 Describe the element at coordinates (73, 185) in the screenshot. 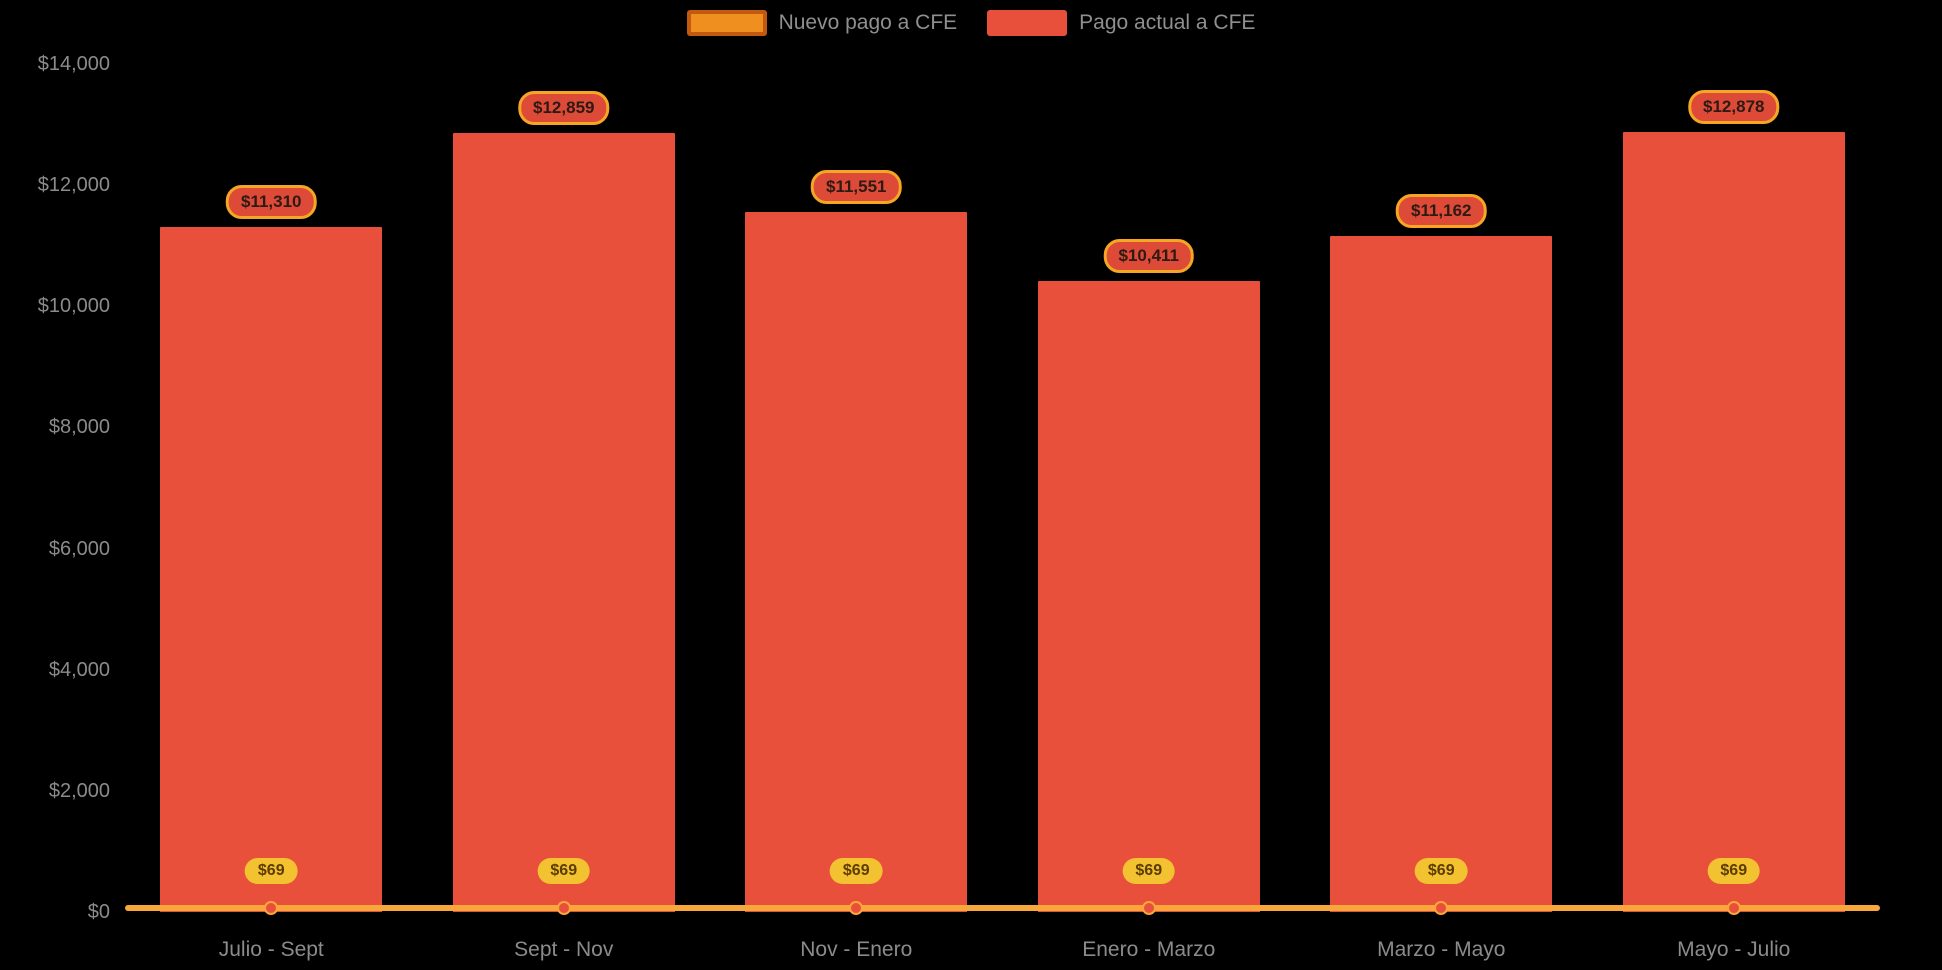

I see `y-axis-tick-label: $12,000` at that location.